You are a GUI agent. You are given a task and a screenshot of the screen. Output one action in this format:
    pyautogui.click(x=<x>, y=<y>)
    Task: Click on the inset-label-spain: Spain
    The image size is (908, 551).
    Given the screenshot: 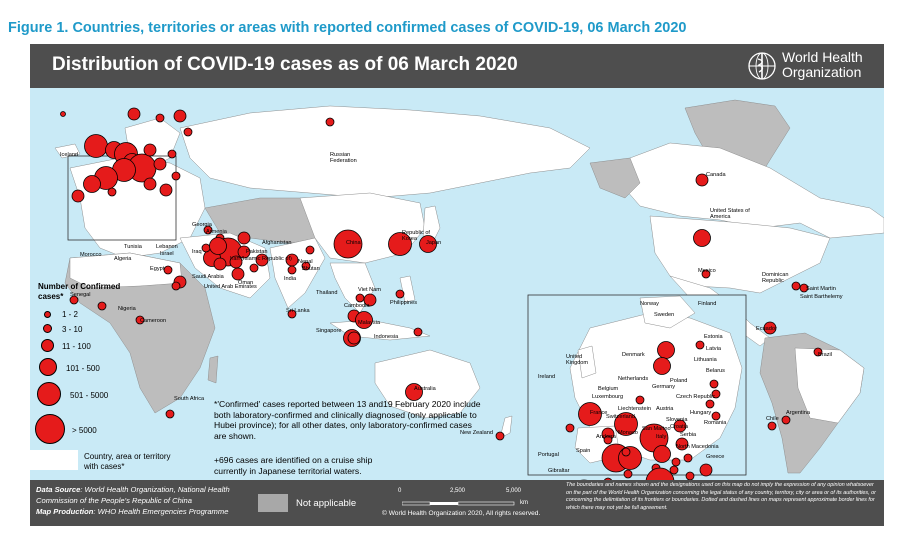 What is the action you would take?
    pyautogui.click(x=583, y=451)
    